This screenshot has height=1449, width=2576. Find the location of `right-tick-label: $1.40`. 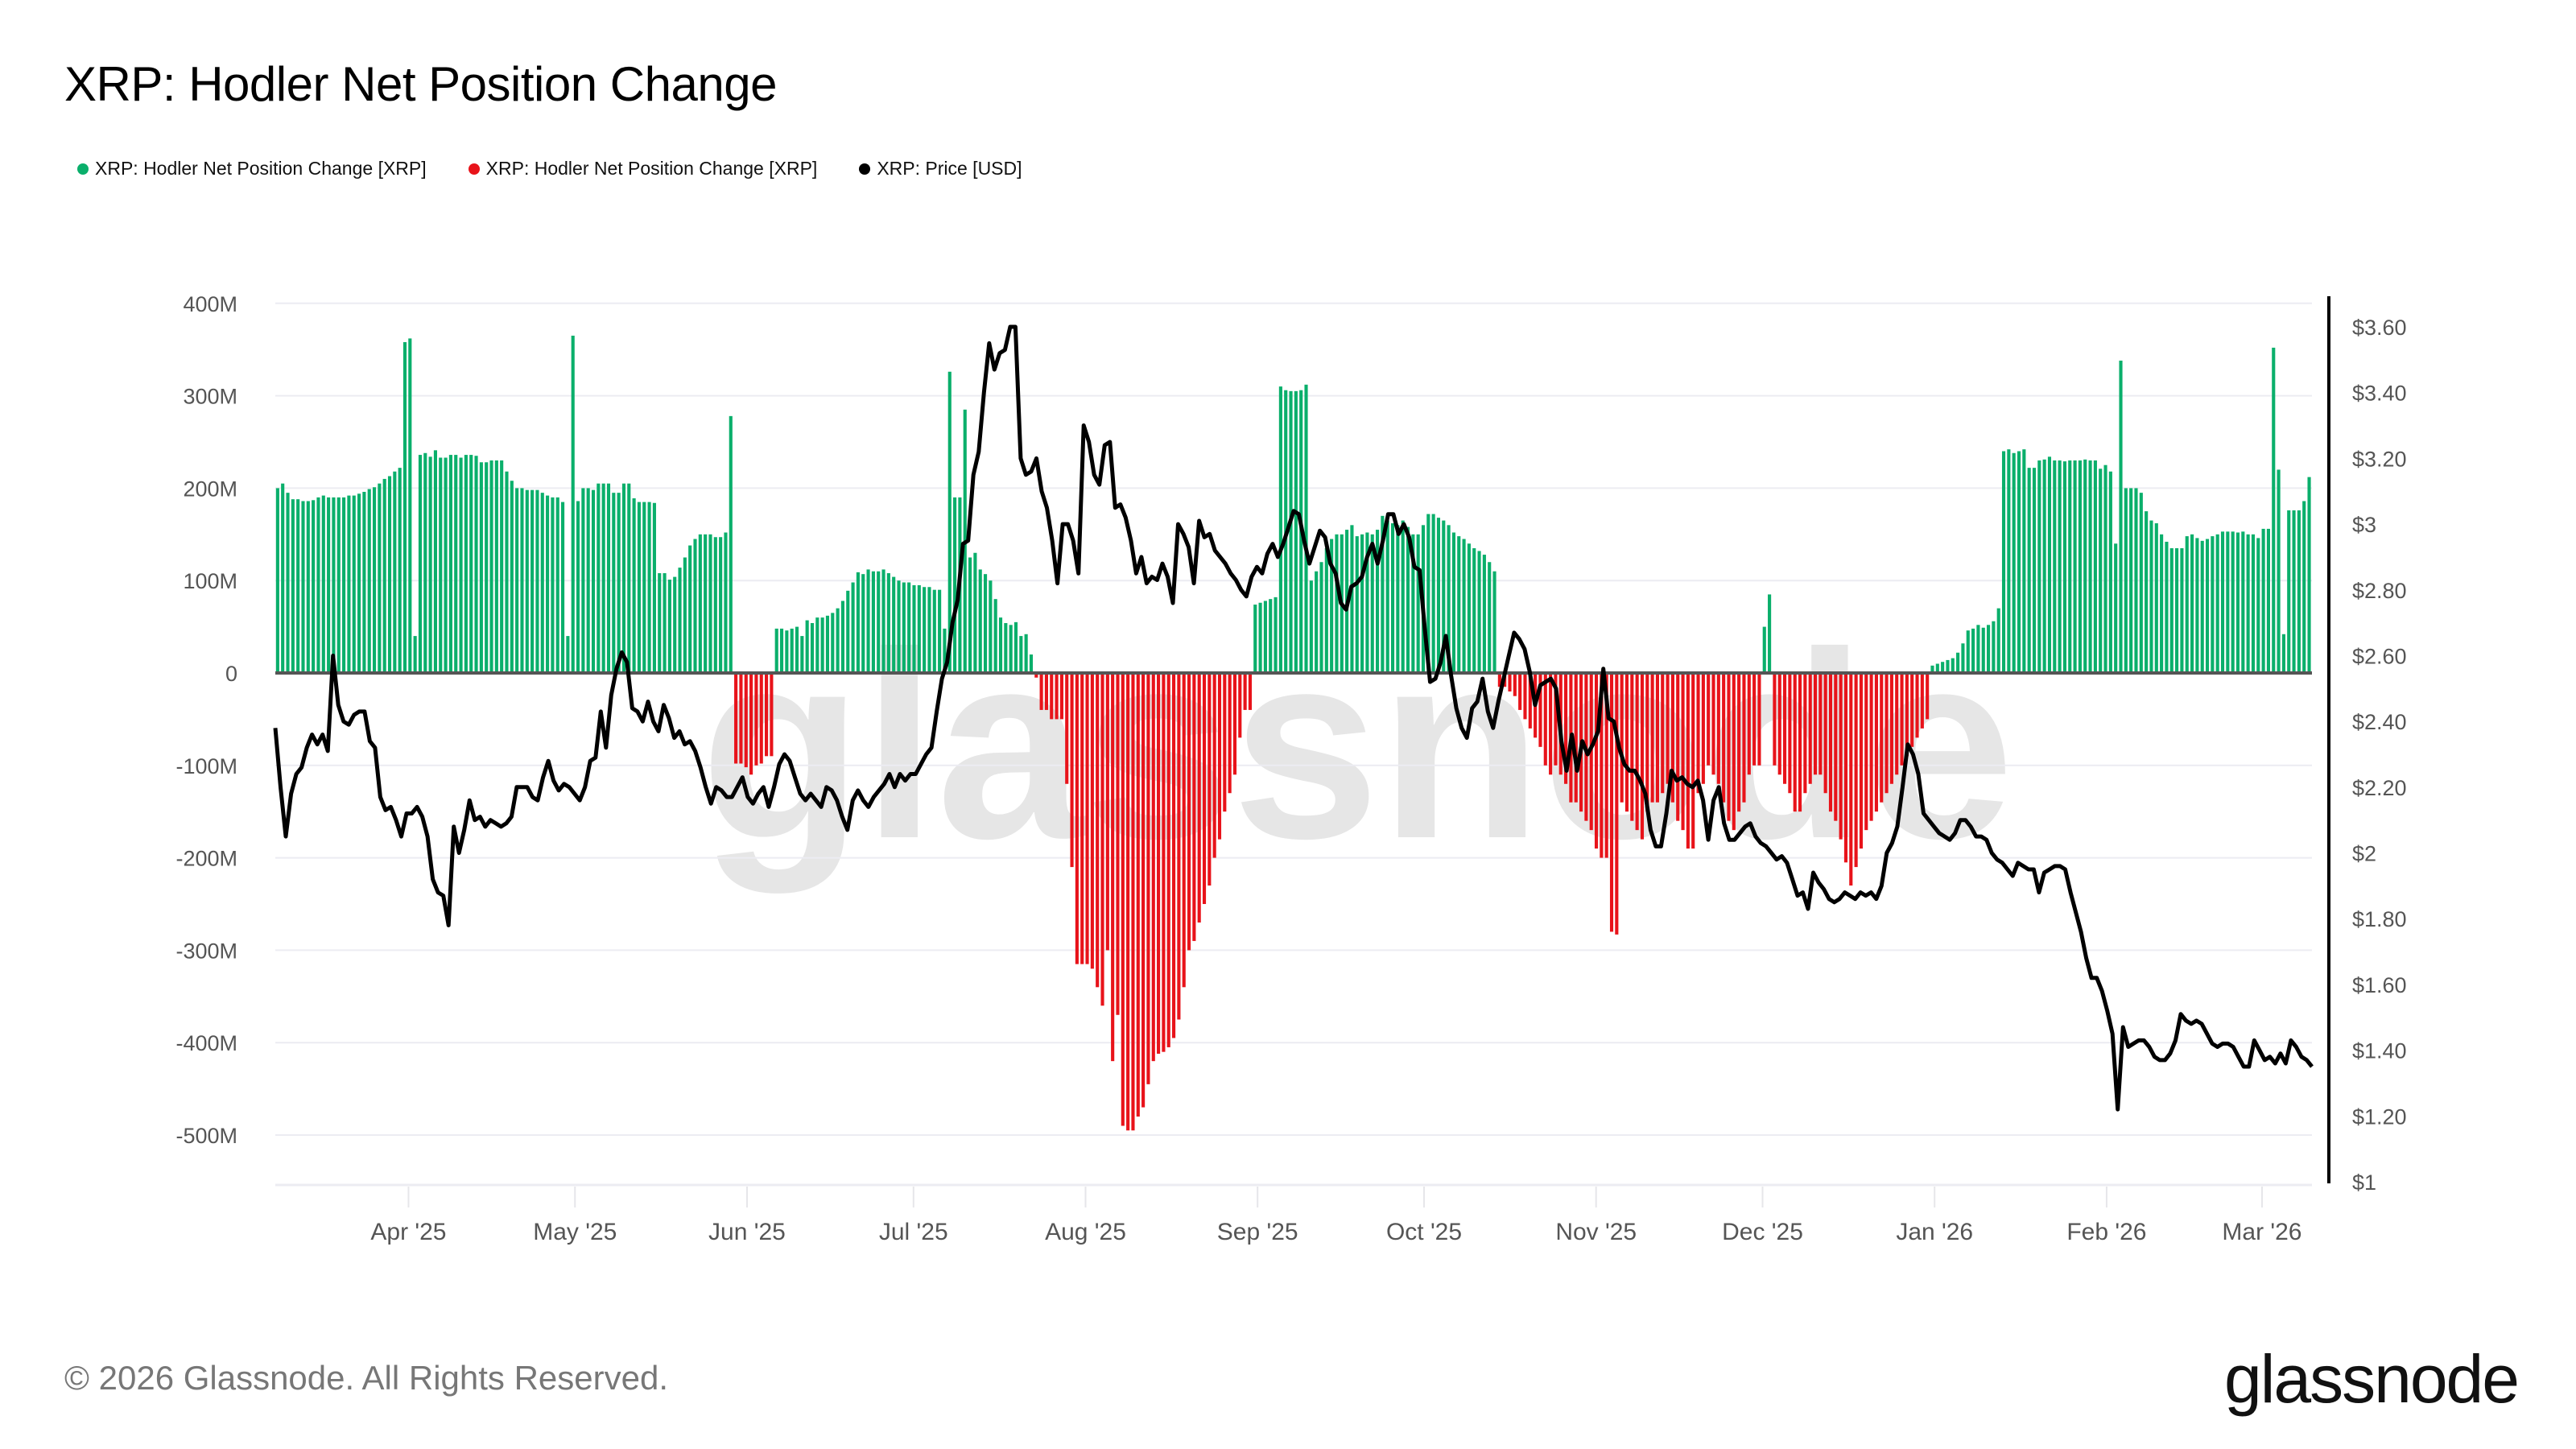

right-tick-label: $1.40 is located at coordinates (2379, 1051).